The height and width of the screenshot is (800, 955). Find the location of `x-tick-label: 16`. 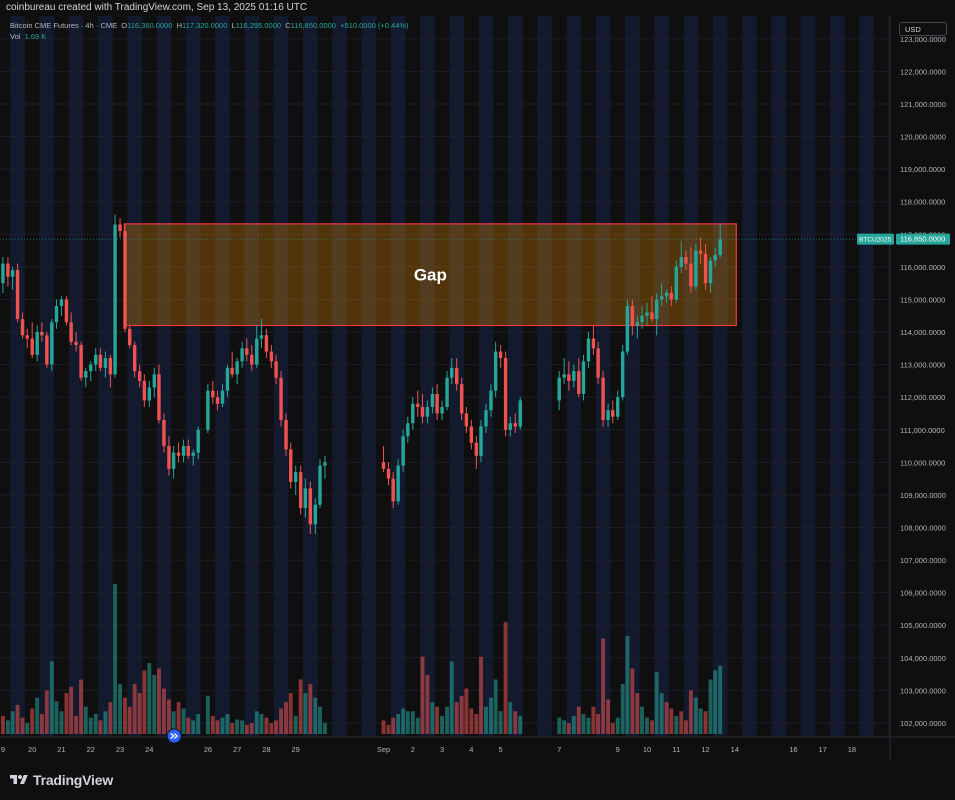

x-tick-label: 16 is located at coordinates (793, 749).